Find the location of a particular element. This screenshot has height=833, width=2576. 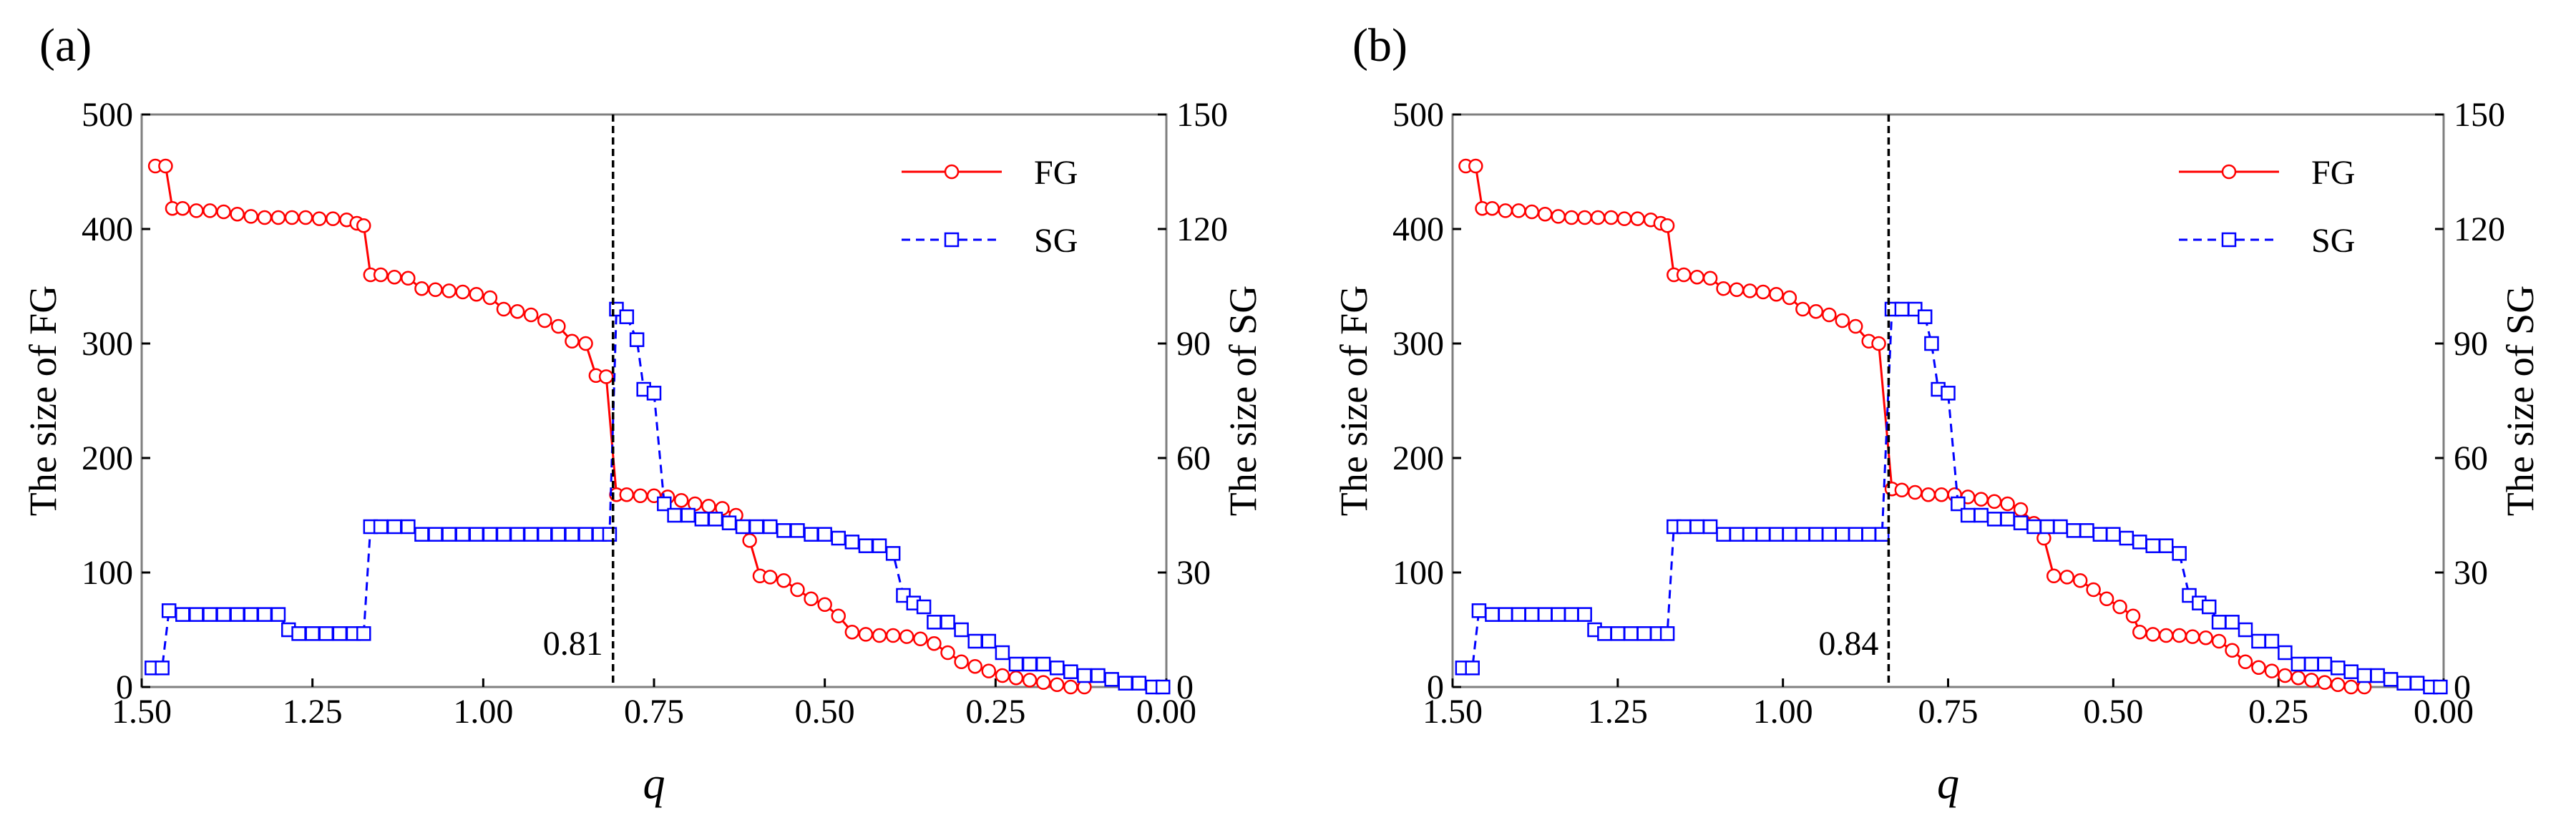

y-left-axis-title: The size of FG is located at coordinates (1353, 401).